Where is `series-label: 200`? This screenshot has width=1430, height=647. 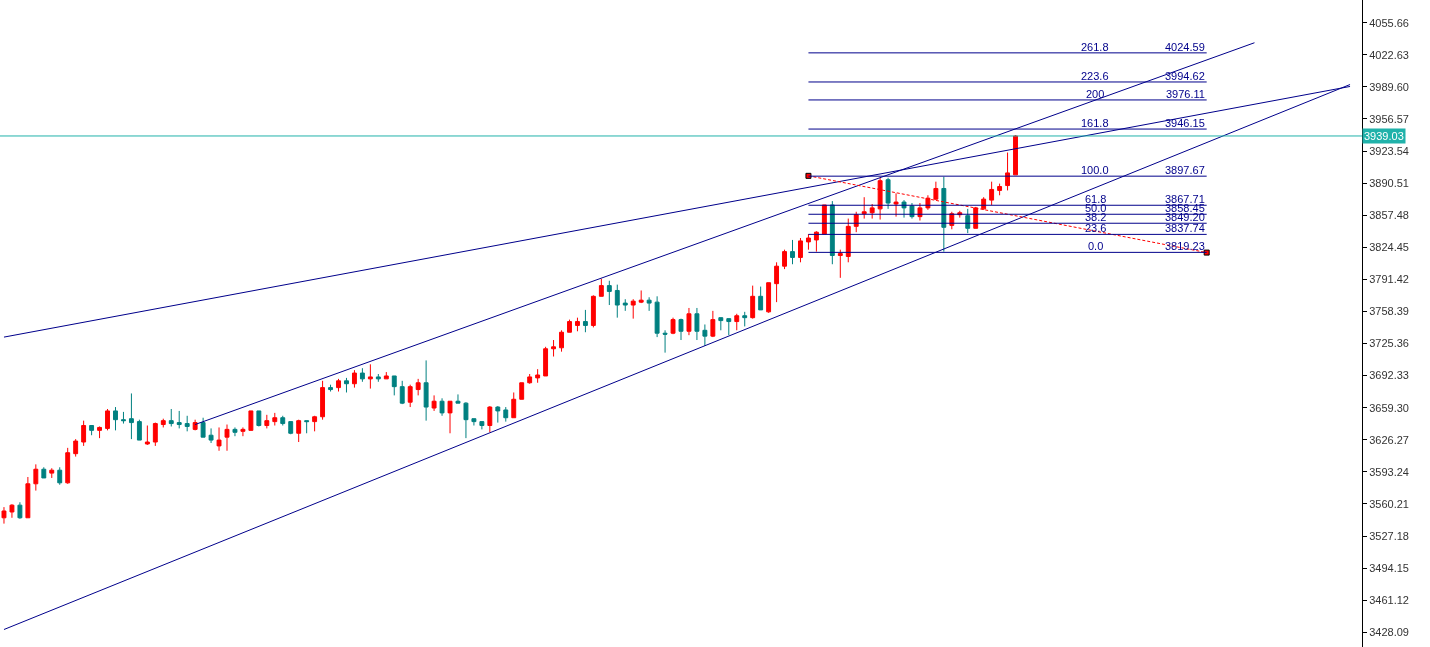
series-label: 200 is located at coordinates (1095, 94).